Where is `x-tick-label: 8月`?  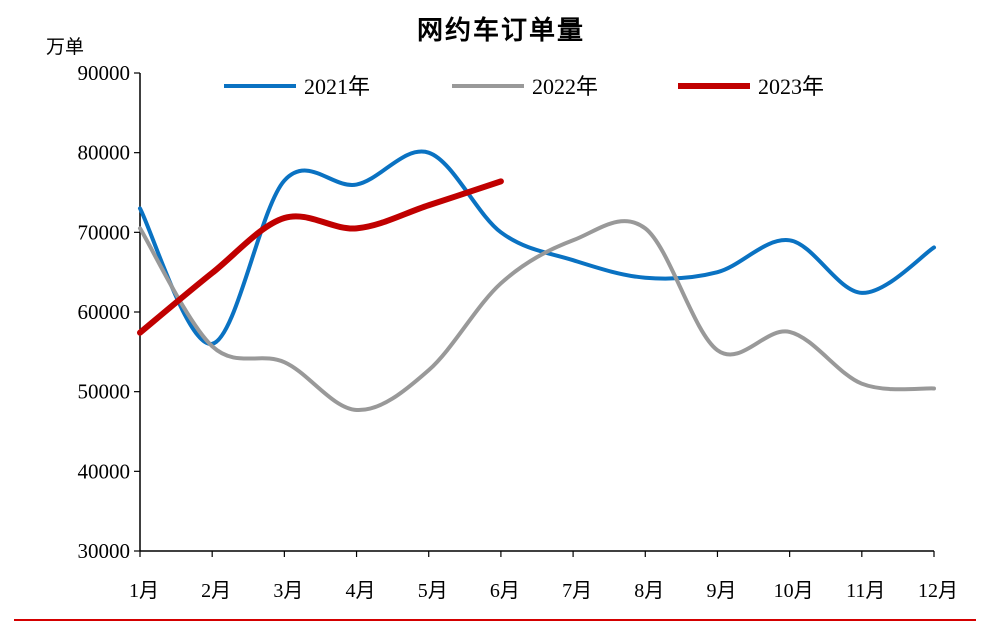
x-tick-label: 8月 is located at coordinates (649, 591).